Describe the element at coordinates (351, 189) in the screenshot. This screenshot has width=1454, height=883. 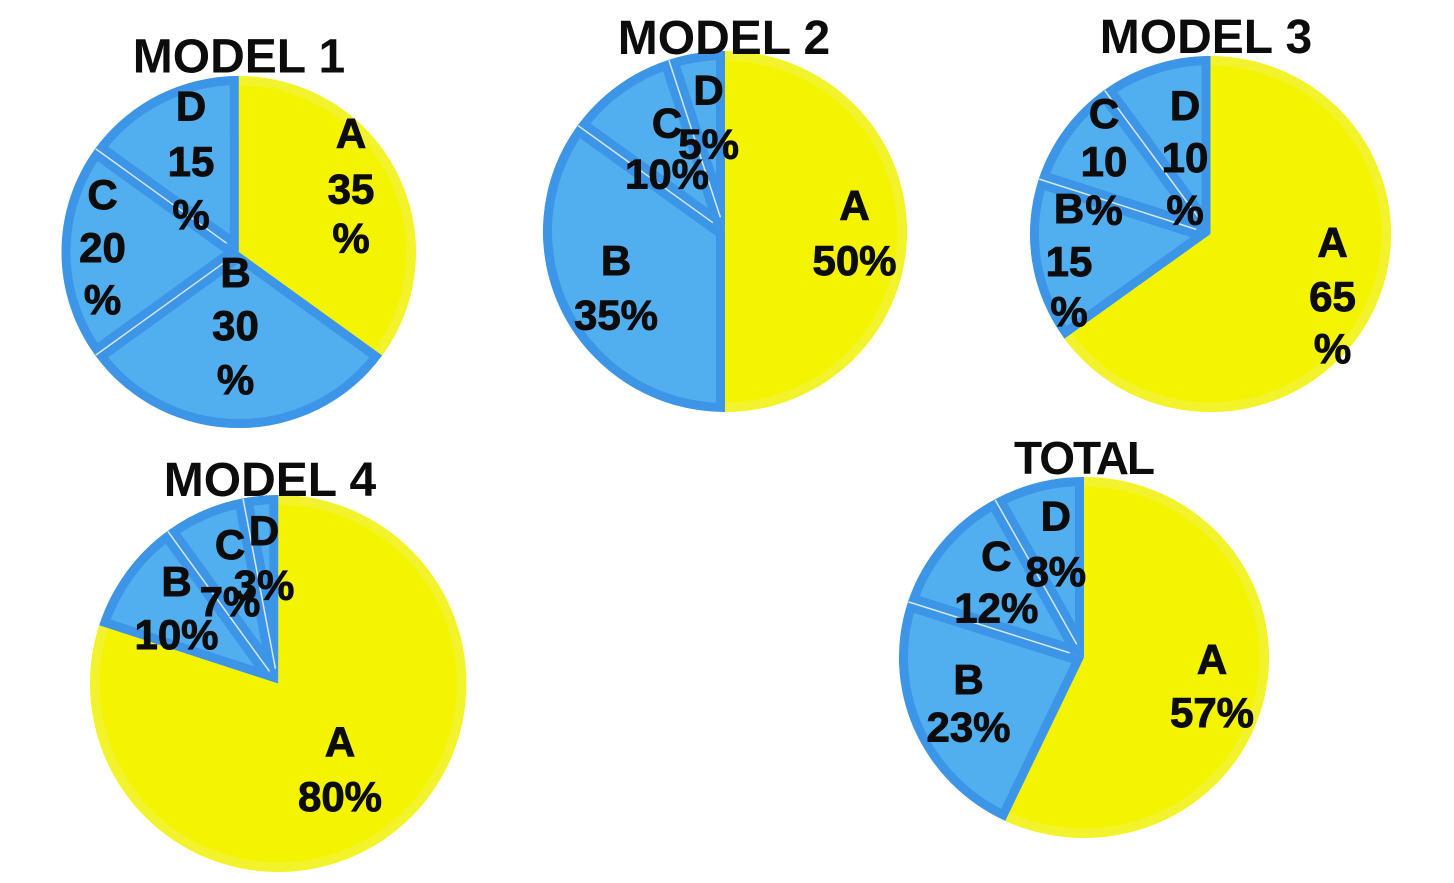
I see `svg-text: 35` at that location.